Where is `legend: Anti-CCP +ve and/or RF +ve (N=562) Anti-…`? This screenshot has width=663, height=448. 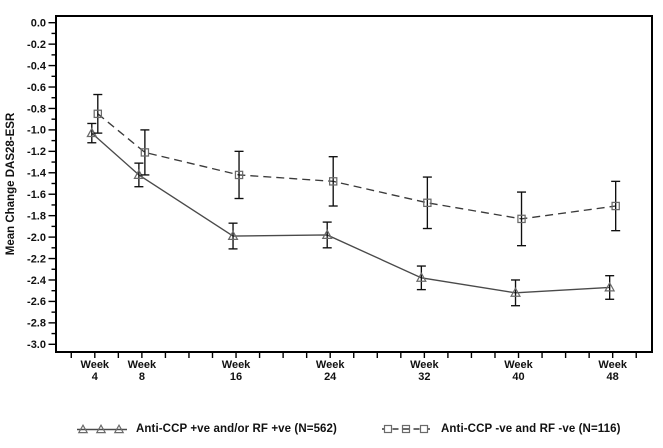 legend: Anti-CCP +ve and/or RF +ve (N=562) Anti-… is located at coordinates (331, 429).